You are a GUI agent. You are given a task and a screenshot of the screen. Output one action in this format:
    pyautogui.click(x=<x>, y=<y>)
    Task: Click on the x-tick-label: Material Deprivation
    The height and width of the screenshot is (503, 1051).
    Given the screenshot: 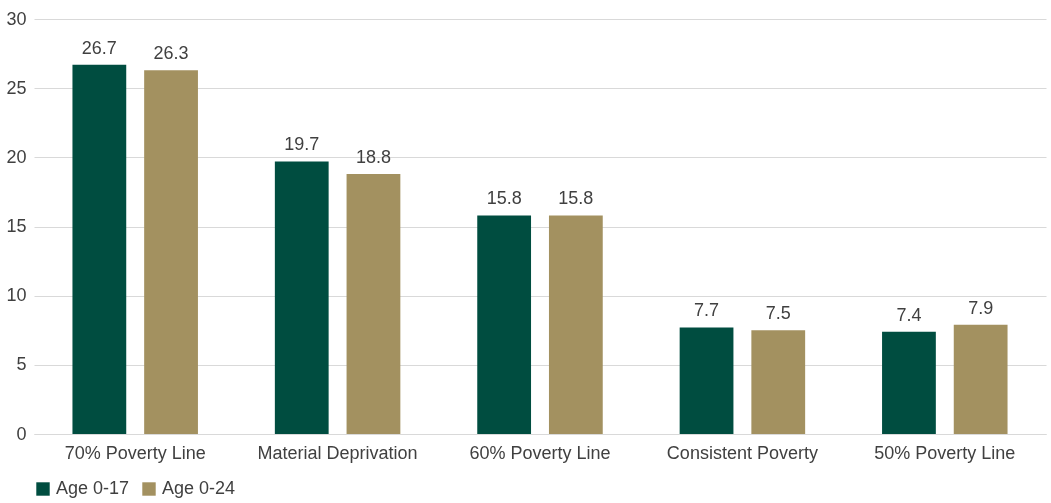 What is the action you would take?
    pyautogui.click(x=337, y=452)
    